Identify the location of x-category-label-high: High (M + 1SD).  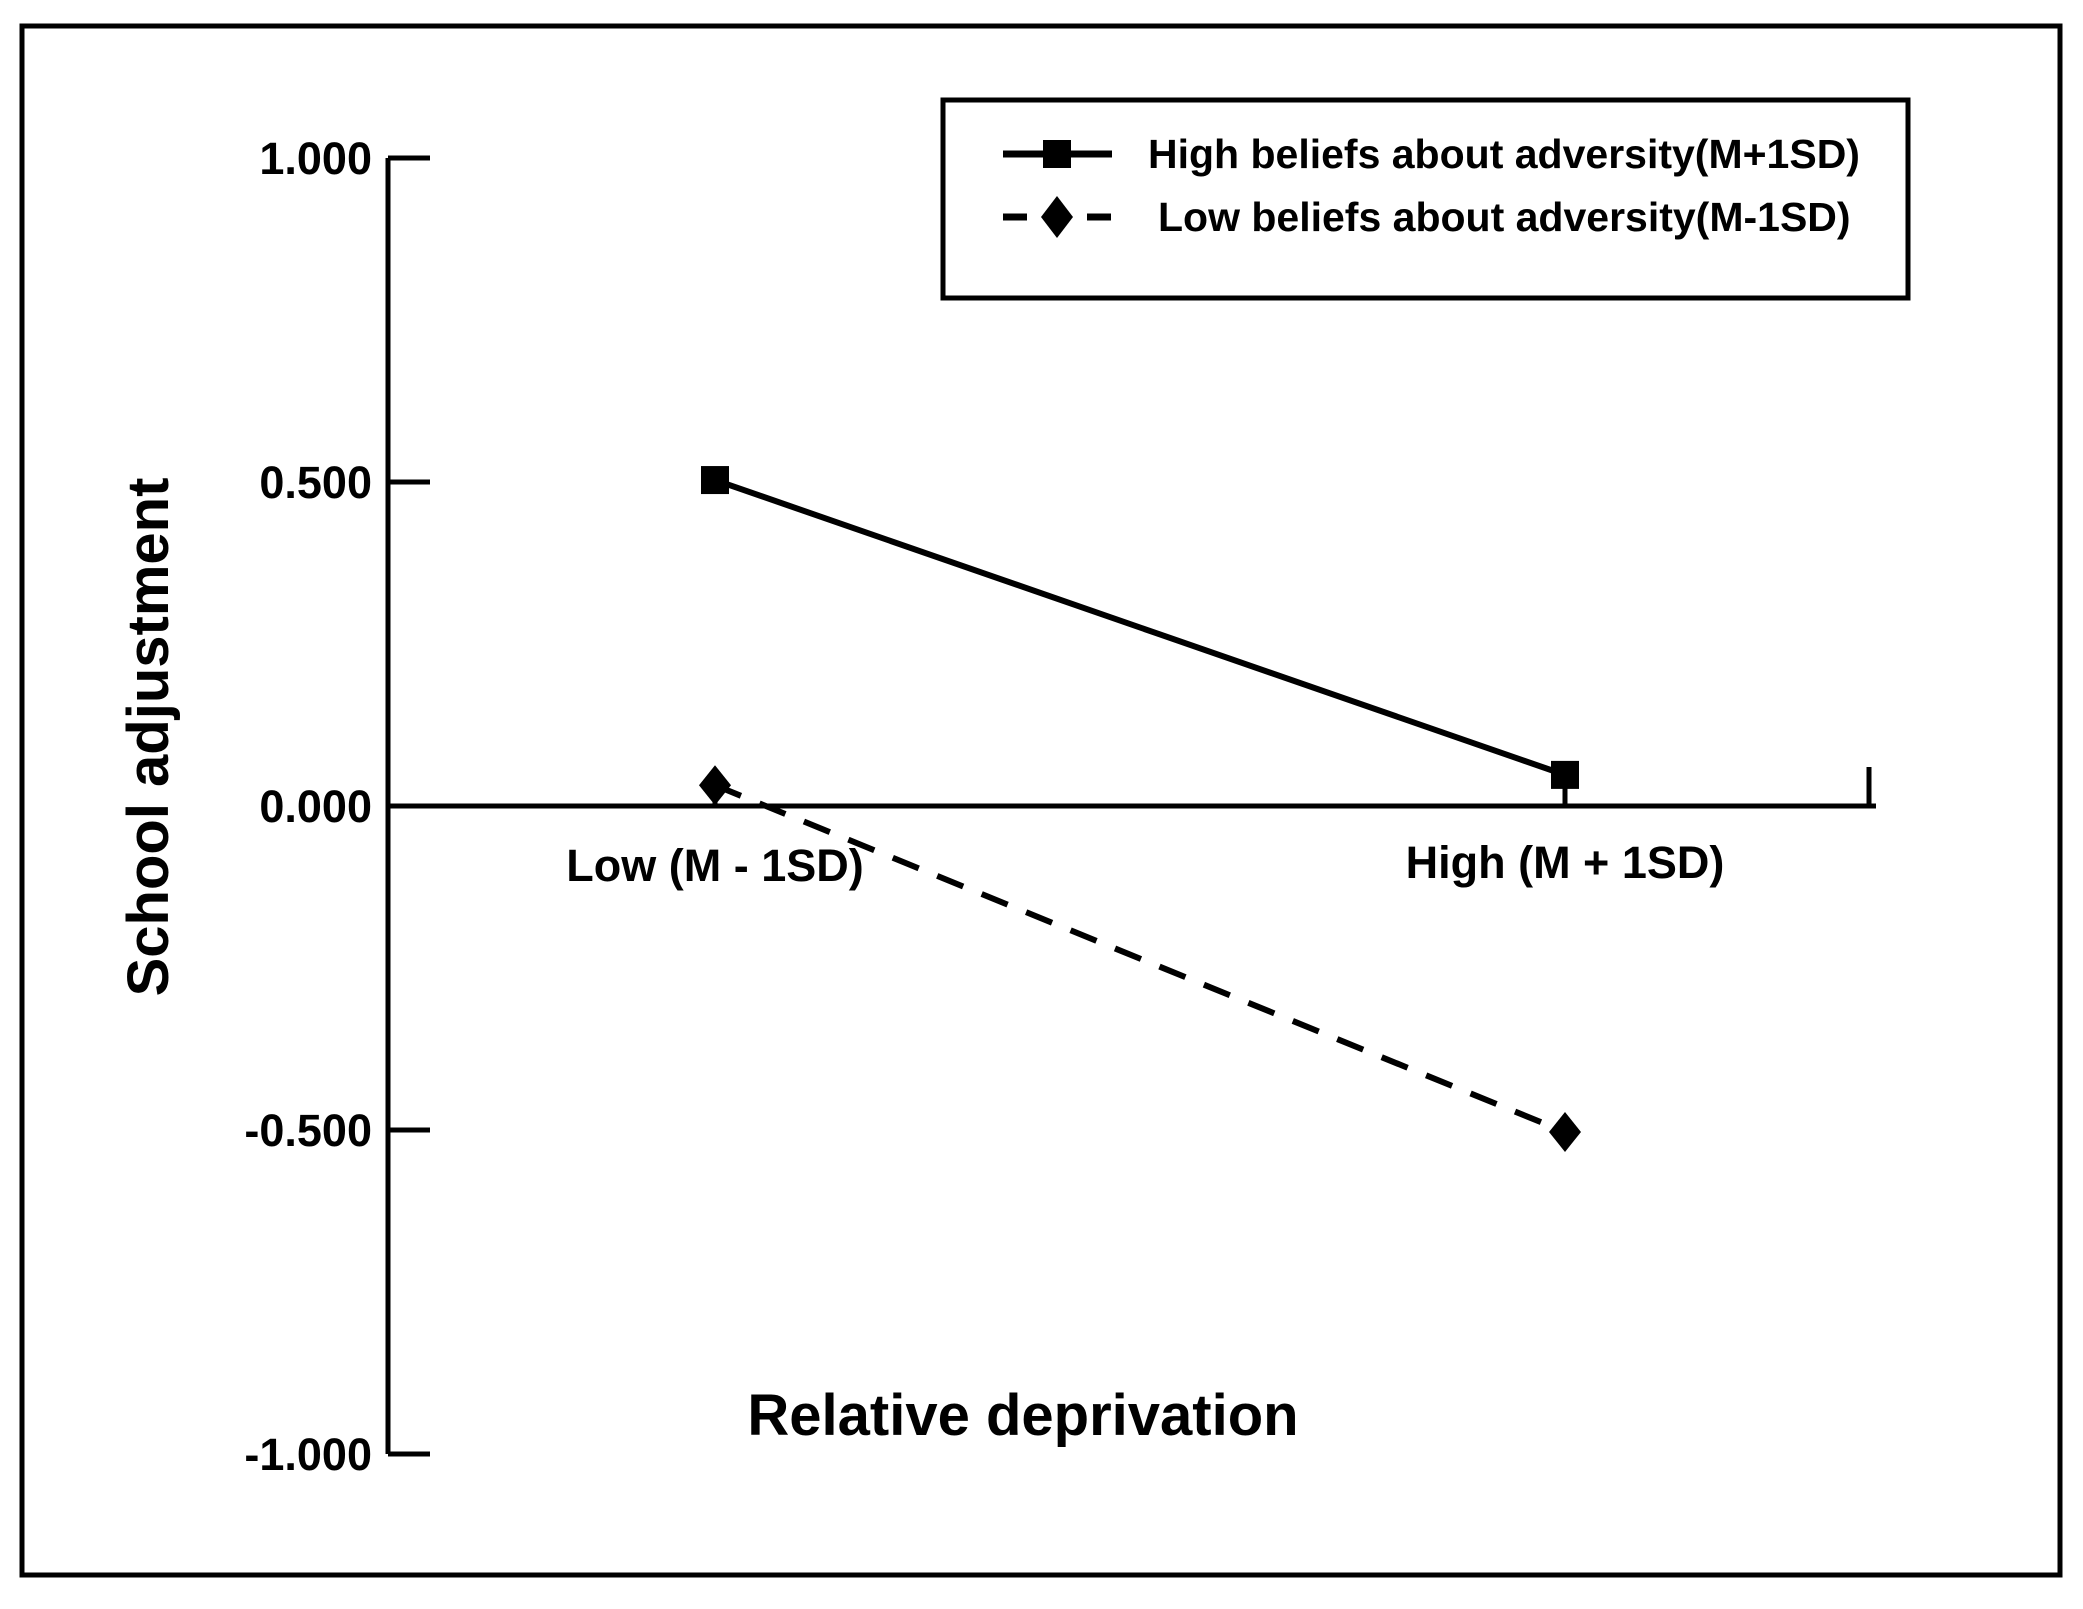
(1565, 862).